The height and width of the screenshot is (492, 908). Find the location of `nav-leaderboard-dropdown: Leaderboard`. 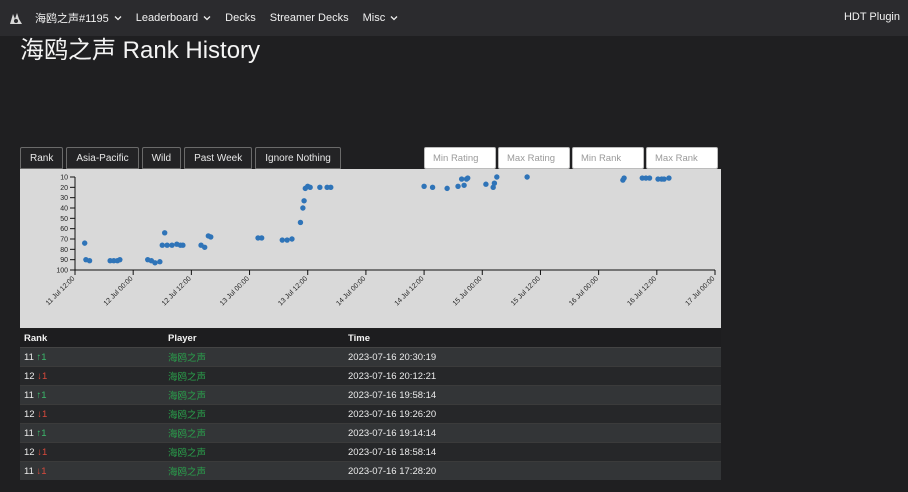

nav-leaderboard-dropdown: Leaderboard is located at coordinates (173, 18).